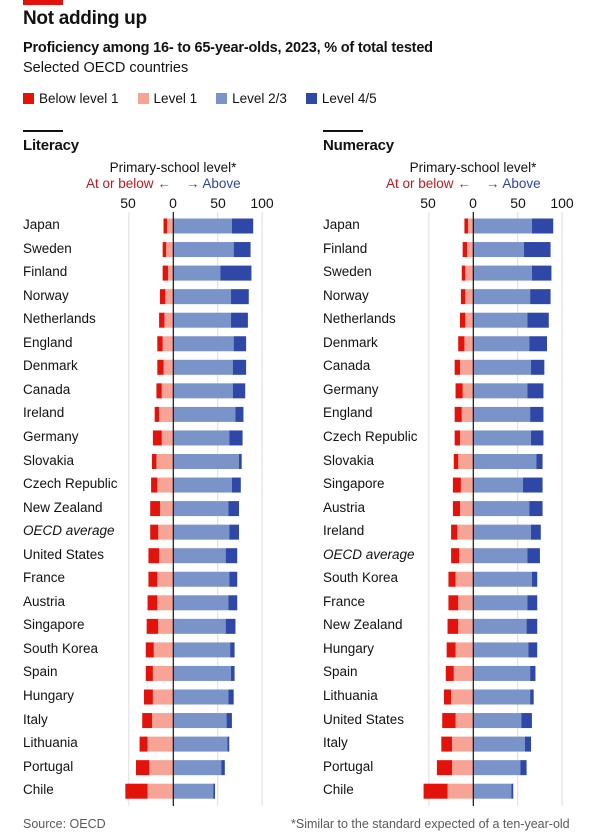 Image resolution: width=610 pixels, height=838 pixels. What do you see at coordinates (44, 413) in the screenshot?
I see `literacy-country-label: Ireland` at bounding box center [44, 413].